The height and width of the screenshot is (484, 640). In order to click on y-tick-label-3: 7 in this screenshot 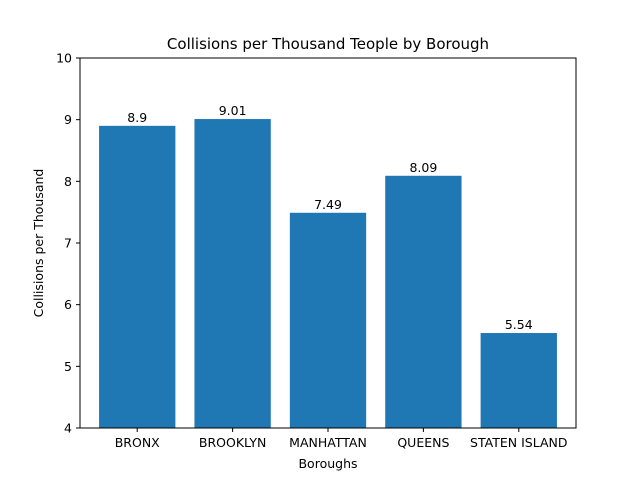, I will do `click(68, 243)`.